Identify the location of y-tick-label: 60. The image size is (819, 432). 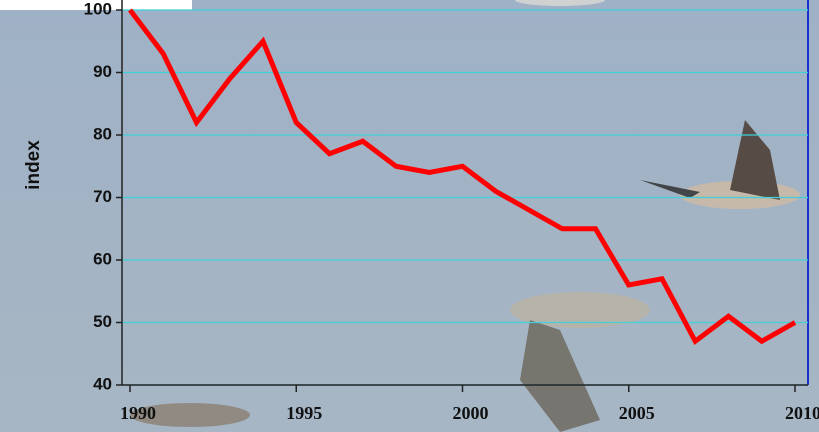
(102, 258).